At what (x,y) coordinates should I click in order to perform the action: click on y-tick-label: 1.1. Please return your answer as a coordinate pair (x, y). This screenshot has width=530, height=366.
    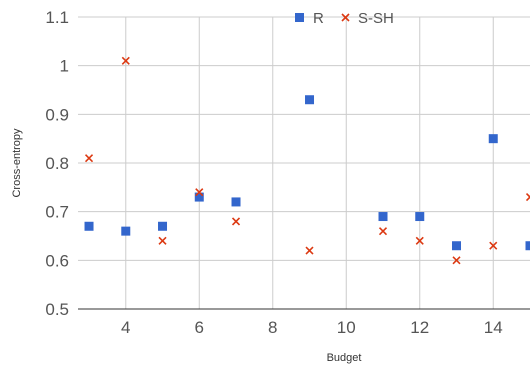
    Looking at the image, I should click on (57, 17).